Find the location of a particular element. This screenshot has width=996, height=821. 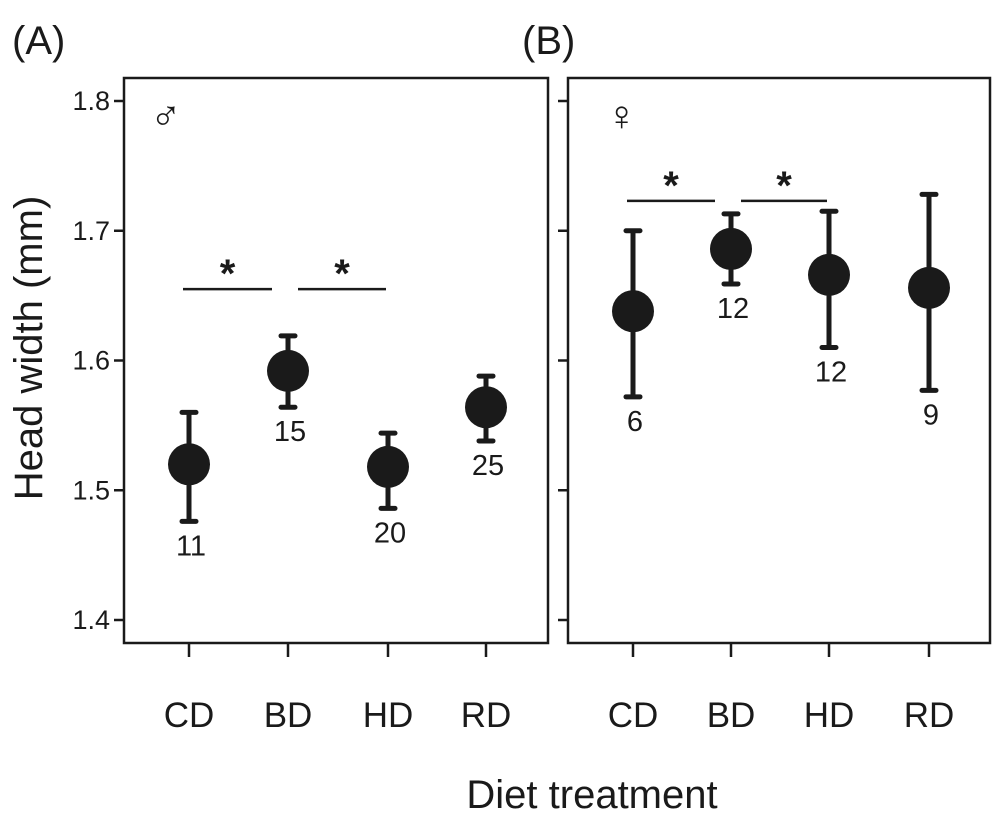

y-tick-label: 1.4 is located at coordinates (91, 620).